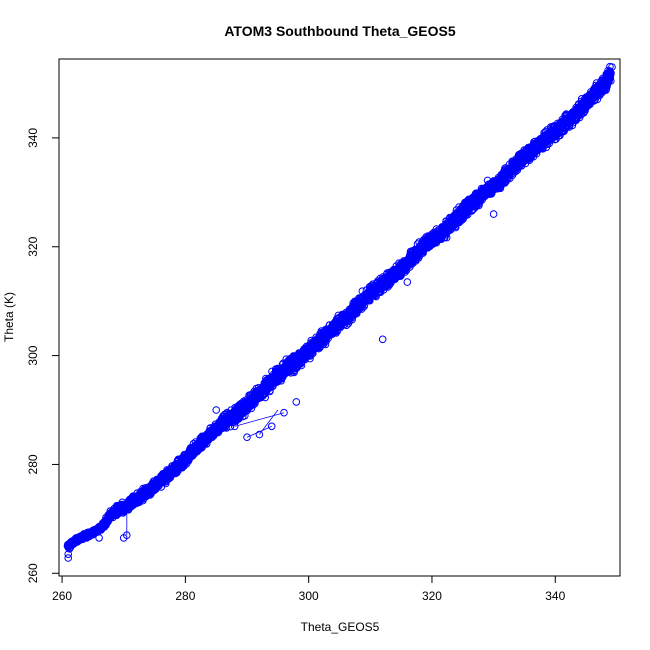  Describe the element at coordinates (33, 573) in the screenshot. I see `y-tick-label: 260` at that location.